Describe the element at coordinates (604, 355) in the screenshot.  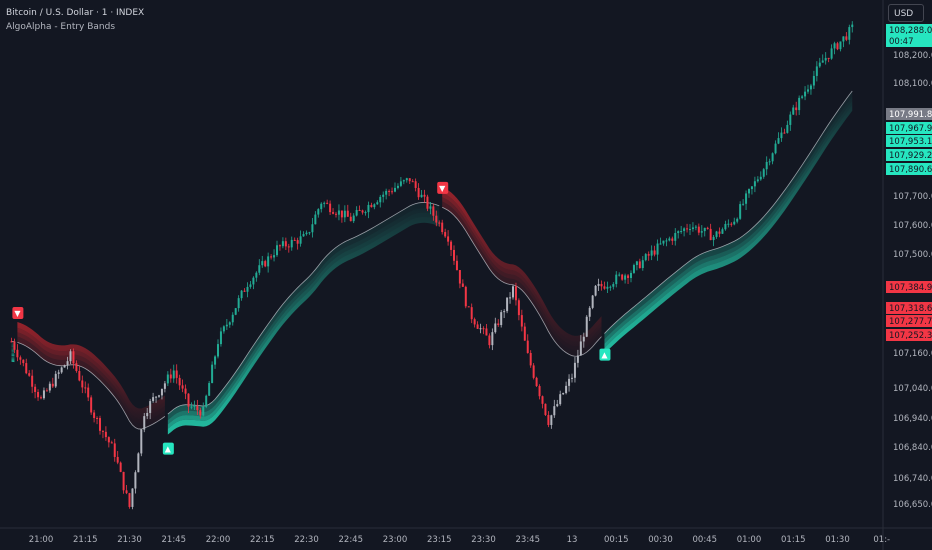
I see `bull-arrow-icon: ▲` at that location.